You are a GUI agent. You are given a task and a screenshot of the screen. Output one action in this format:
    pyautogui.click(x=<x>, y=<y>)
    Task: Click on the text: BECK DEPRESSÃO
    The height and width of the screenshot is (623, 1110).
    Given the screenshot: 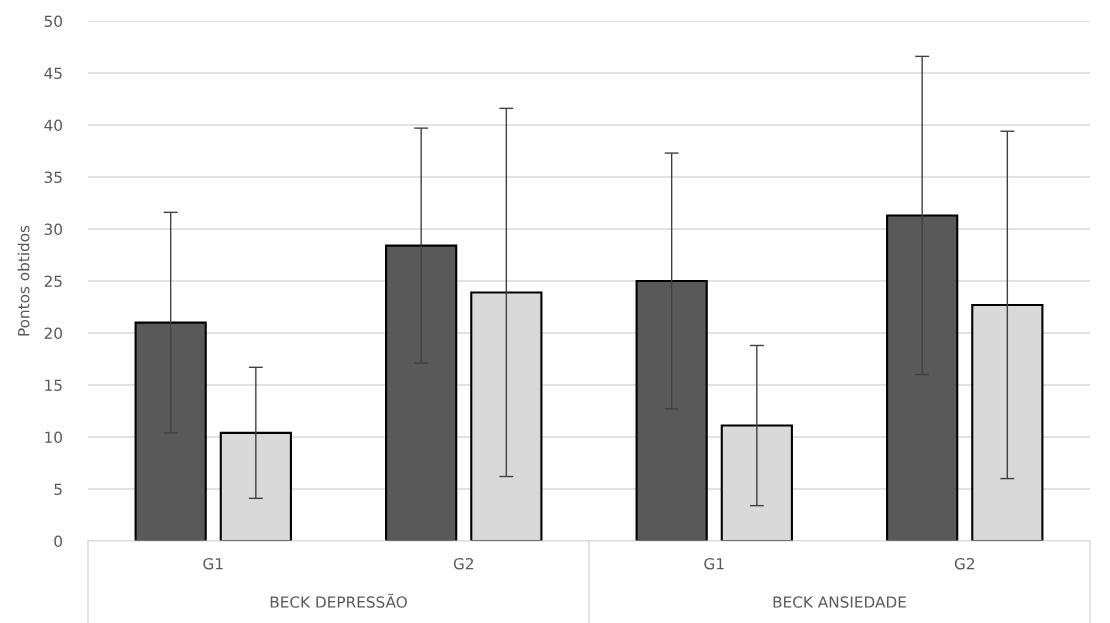 What is the action you would take?
    pyautogui.click(x=338, y=600)
    